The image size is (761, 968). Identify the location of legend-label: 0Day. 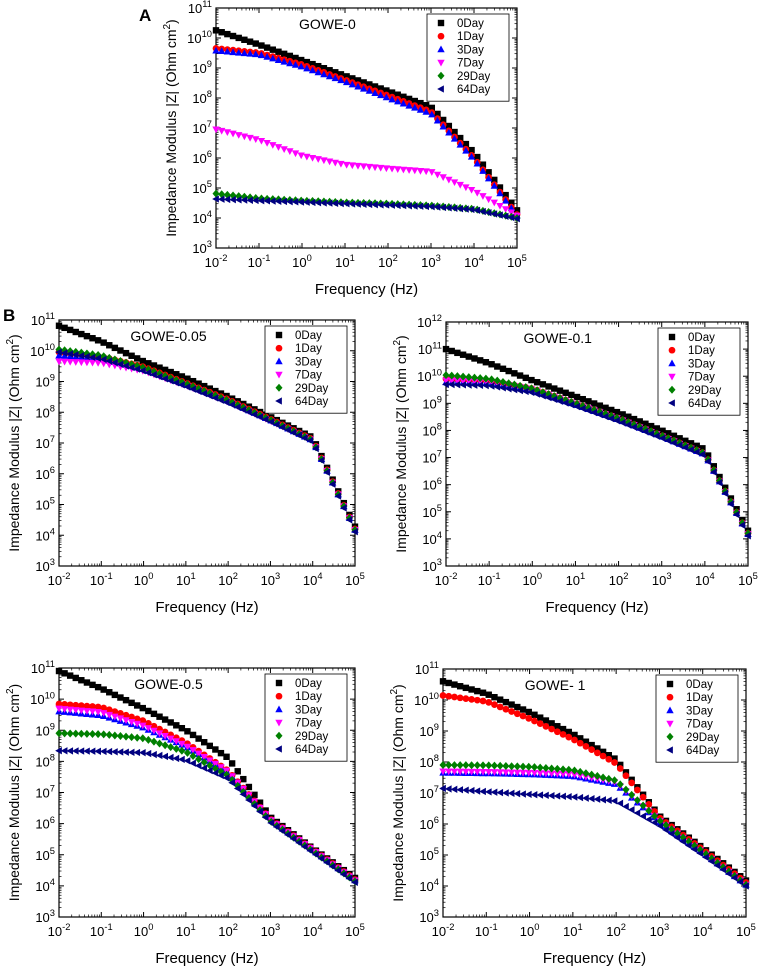
(699, 685).